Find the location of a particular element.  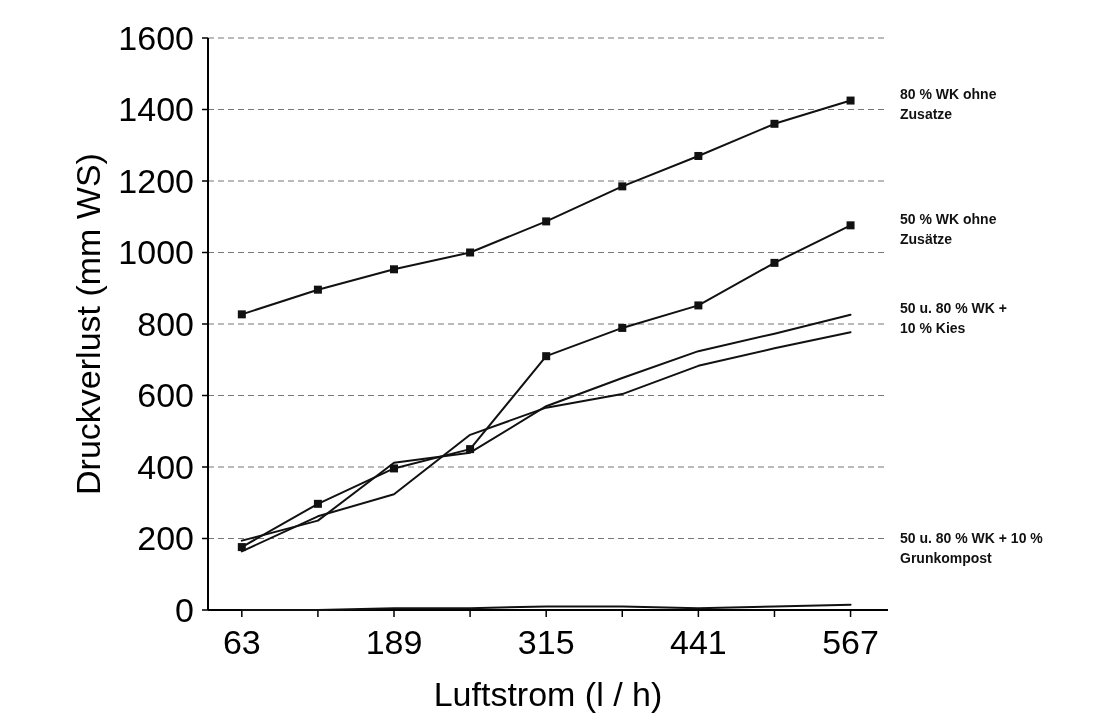

x-tick-label: 441 is located at coordinates (698, 642).